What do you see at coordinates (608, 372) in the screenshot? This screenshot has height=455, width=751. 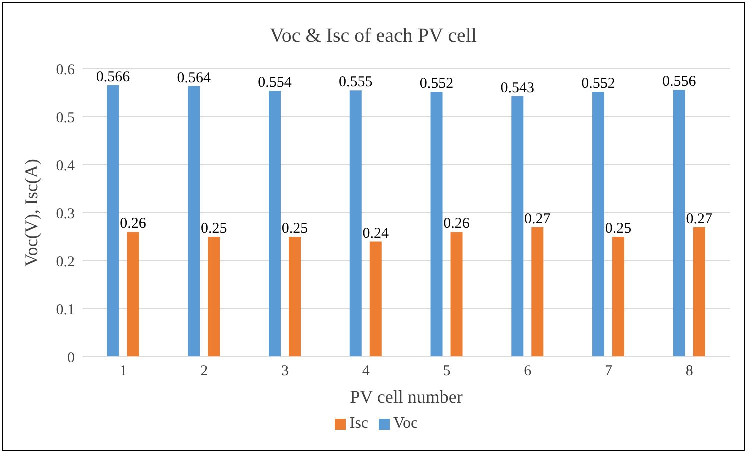 I see `x-tick-label: 7` at bounding box center [608, 372].